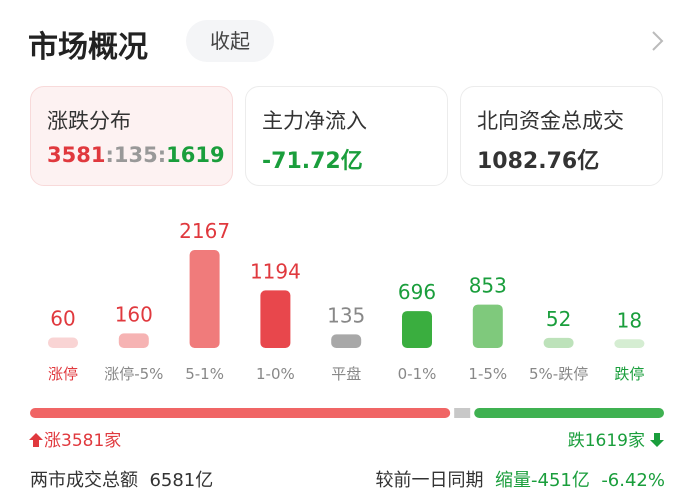 The width and height of the screenshot is (699, 502). What do you see at coordinates (346, 374) in the screenshot?
I see `category-label: 平盘` at bounding box center [346, 374].